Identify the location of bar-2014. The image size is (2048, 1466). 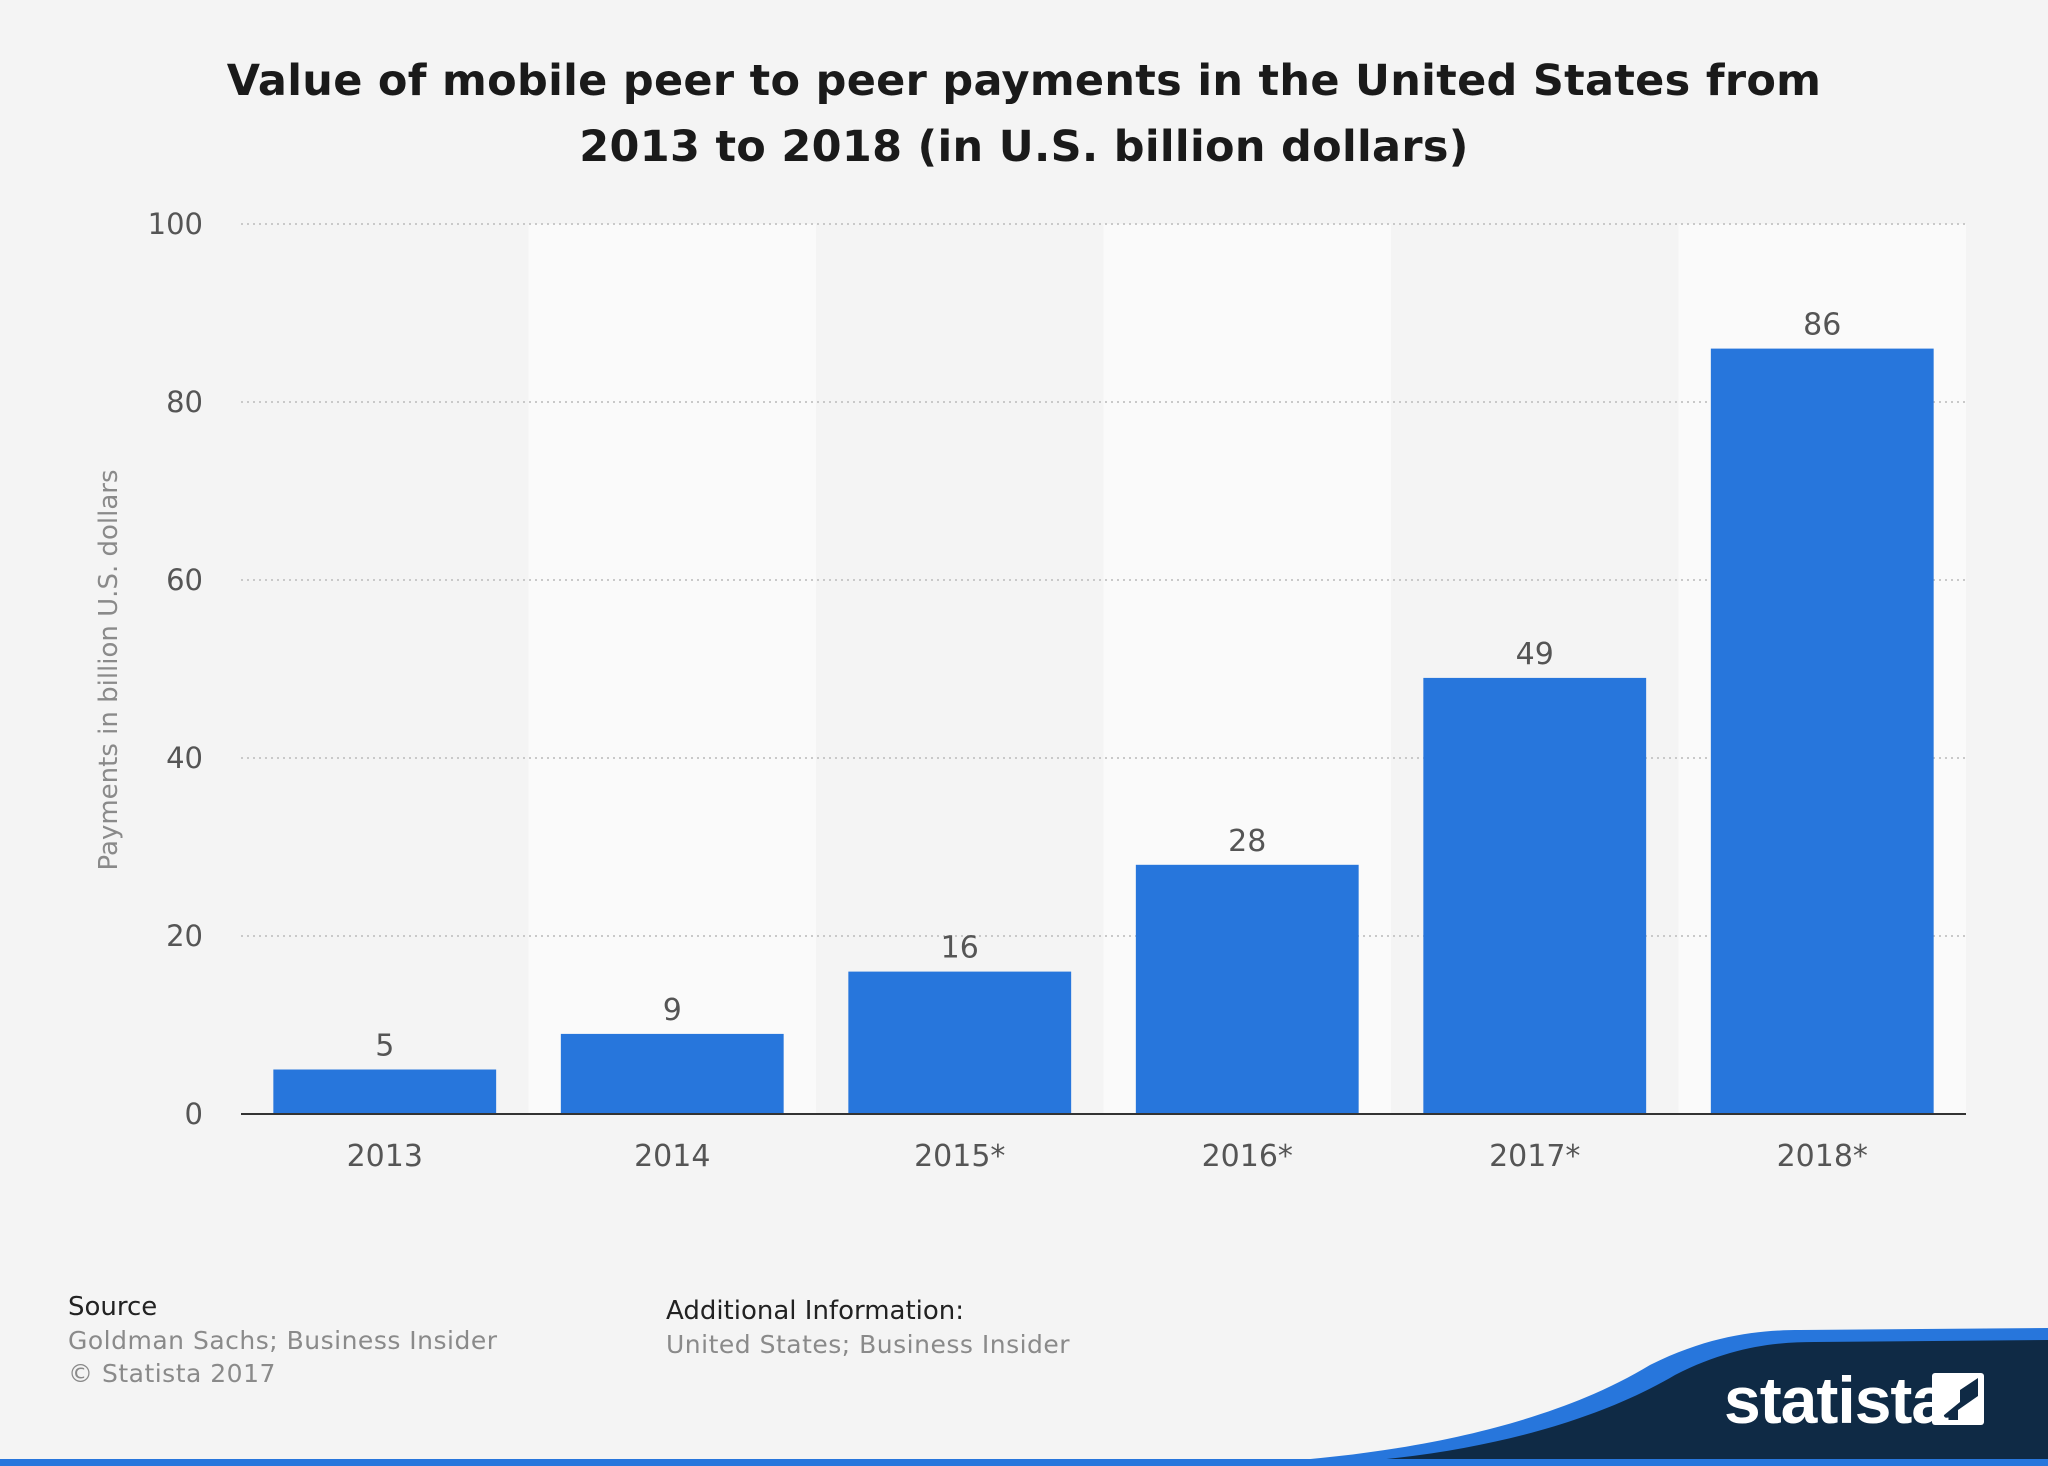
(672, 1073).